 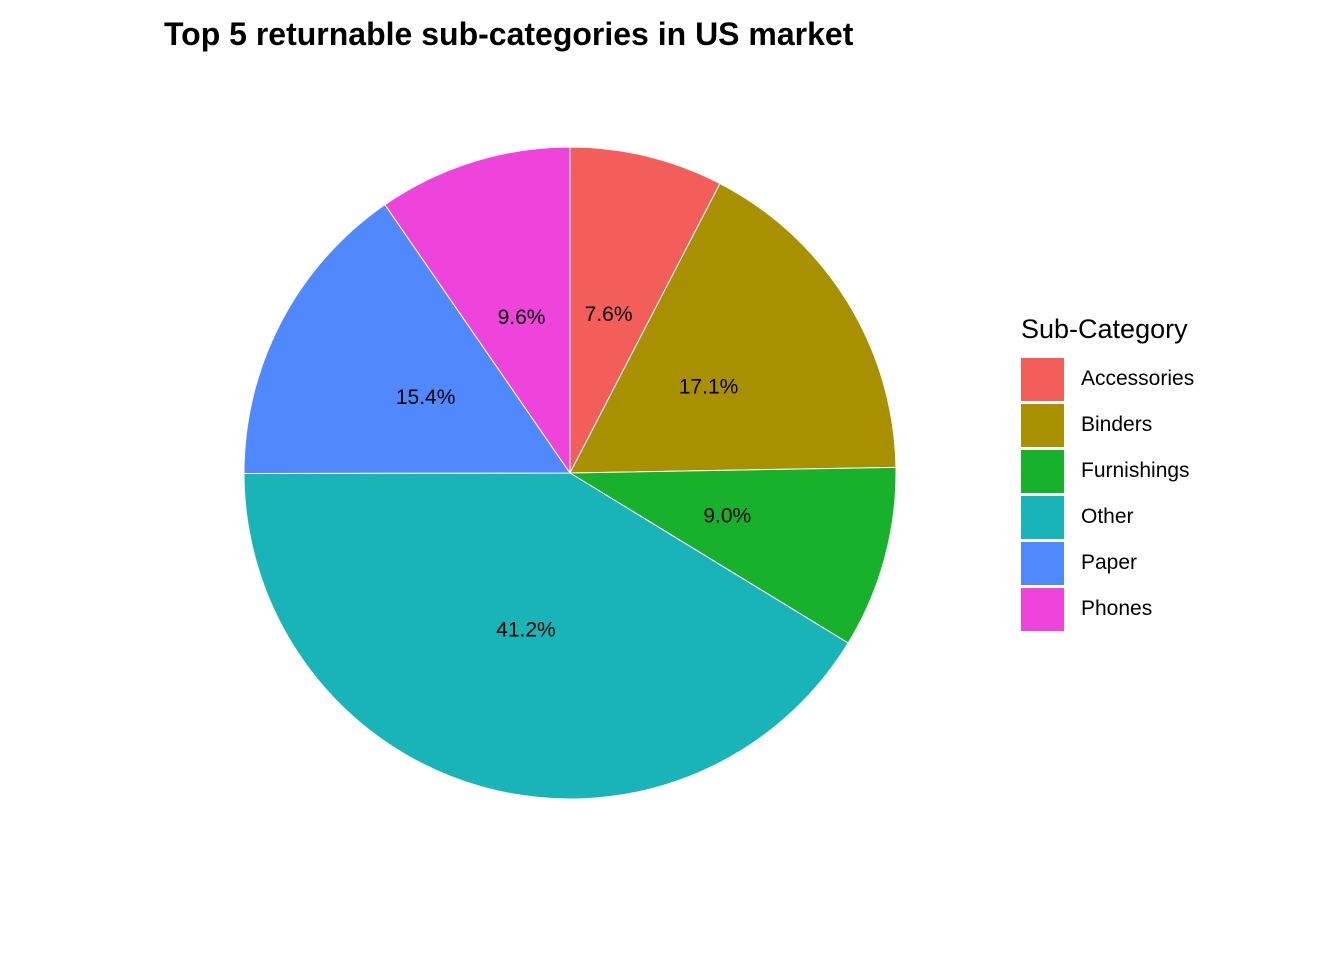 What do you see at coordinates (1042, 563) in the screenshot?
I see `legend-swatch-paper` at bounding box center [1042, 563].